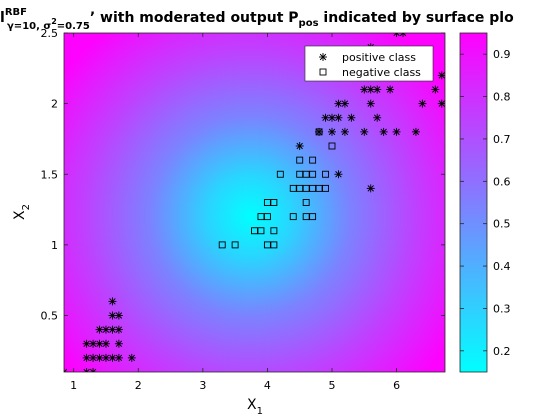  Describe the element at coordinates (138, 385) in the screenshot. I see `x-tick-label: 2` at that location.